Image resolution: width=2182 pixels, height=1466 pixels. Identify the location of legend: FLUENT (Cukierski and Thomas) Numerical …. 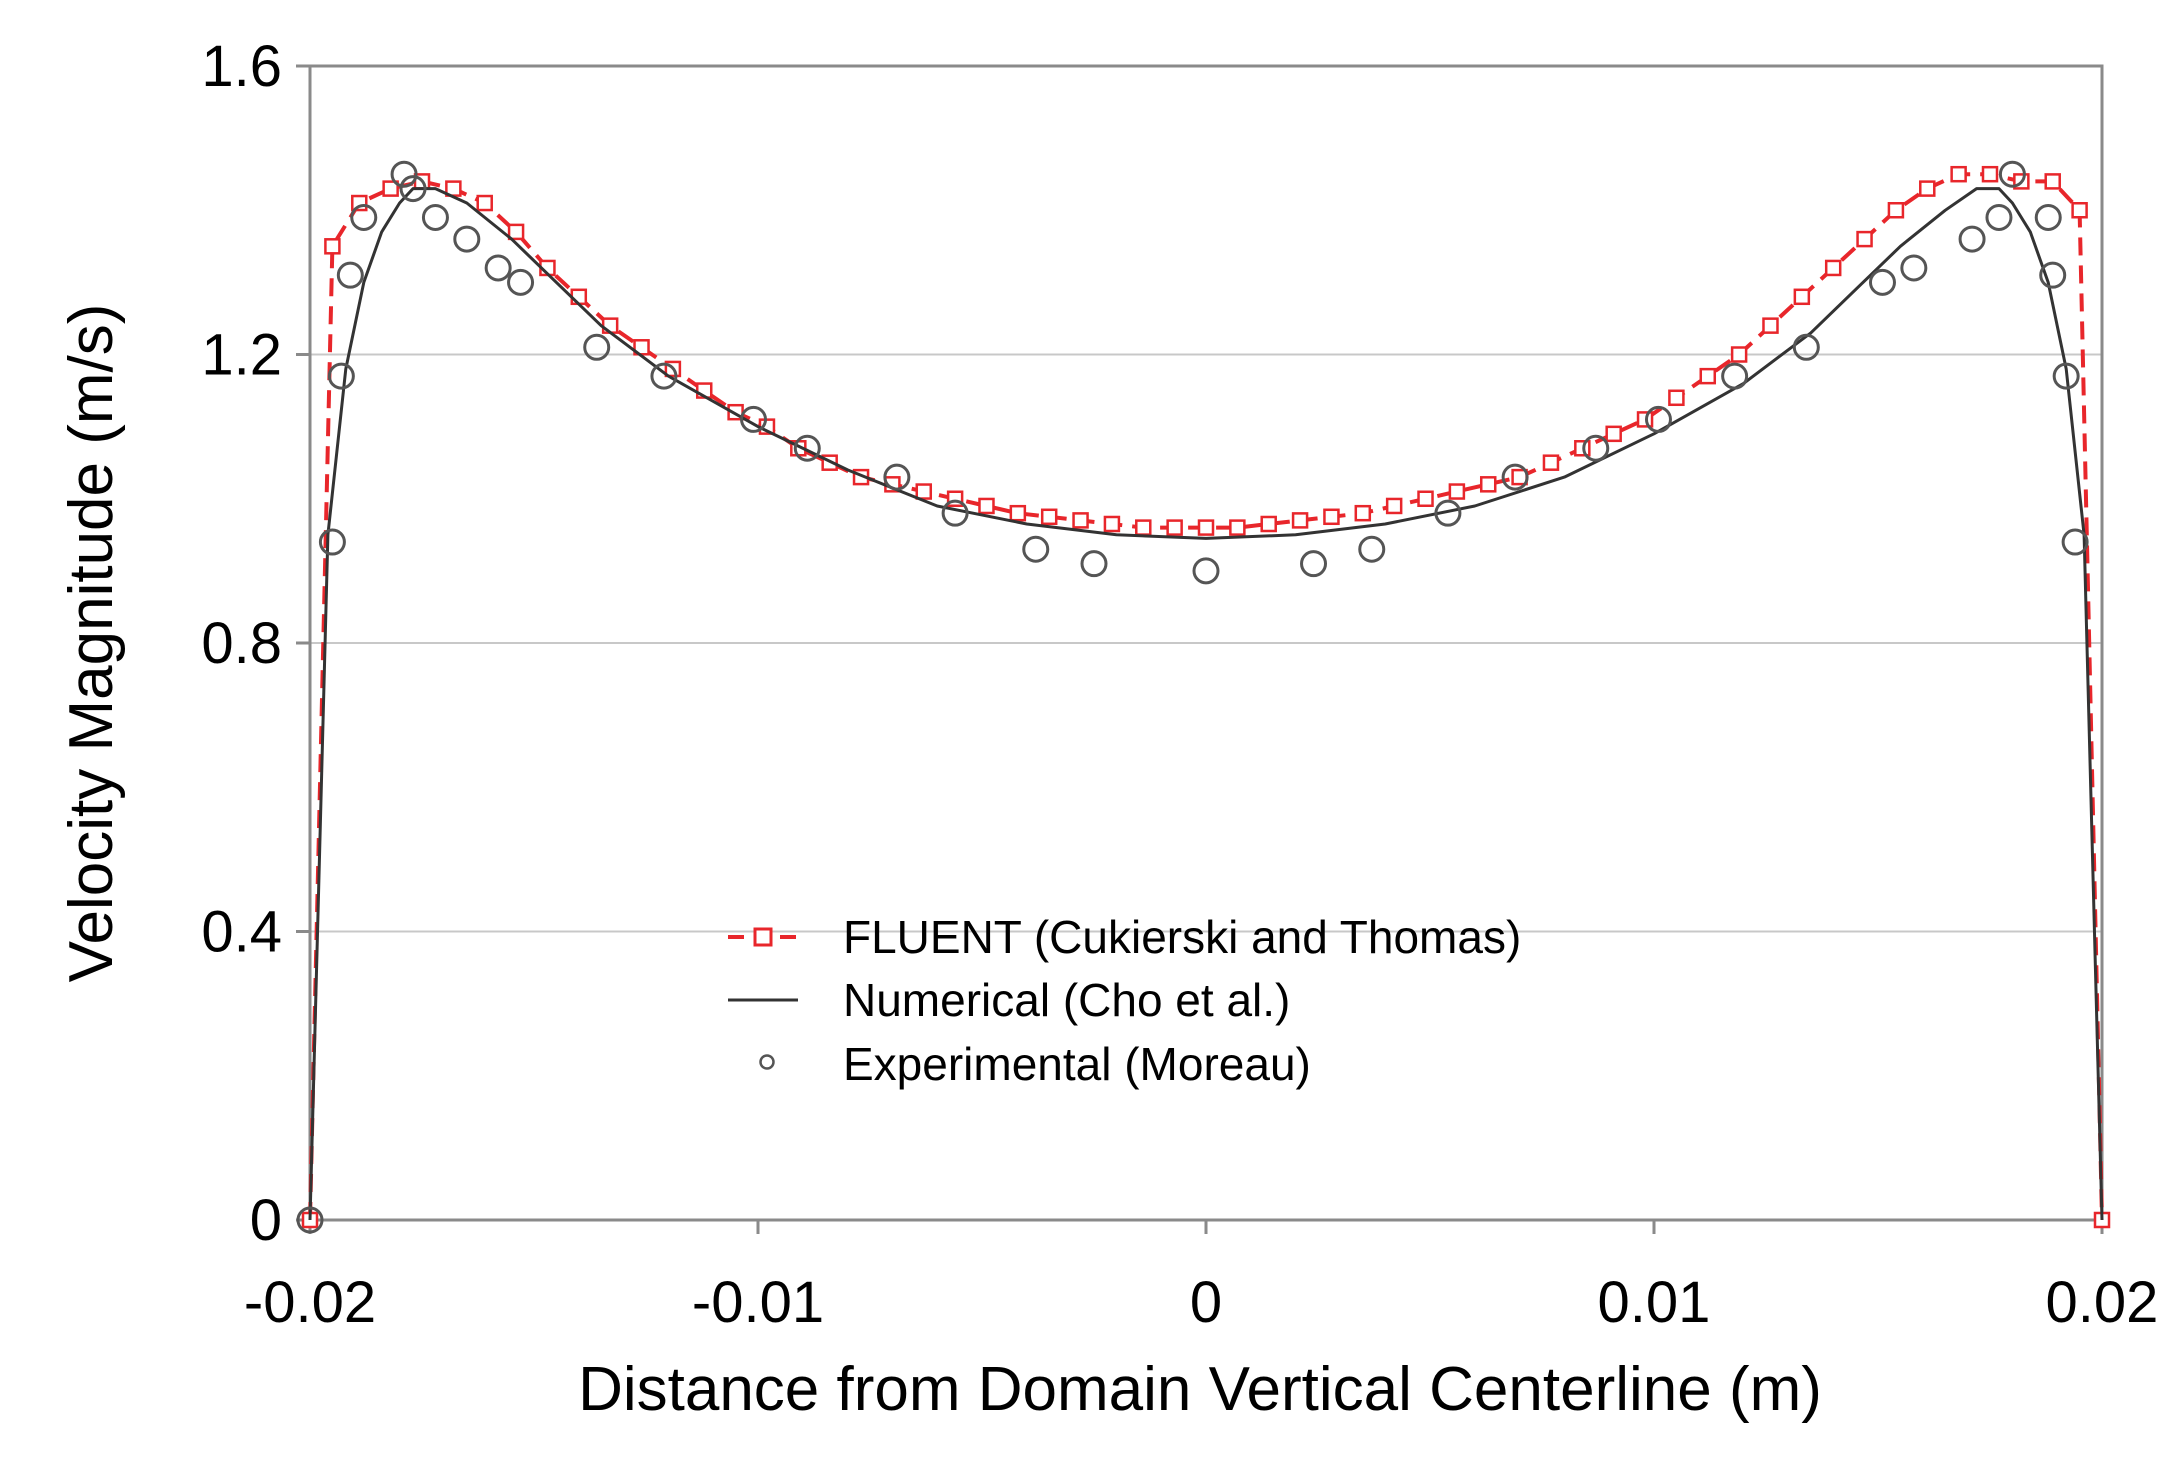
(1124, 1000).